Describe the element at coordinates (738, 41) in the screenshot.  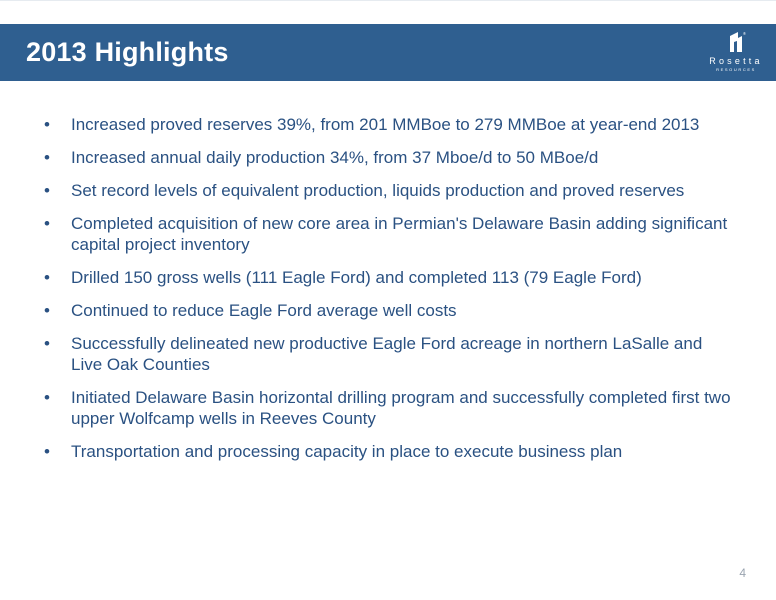
I see `rosetta-r-icon: ®` at that location.